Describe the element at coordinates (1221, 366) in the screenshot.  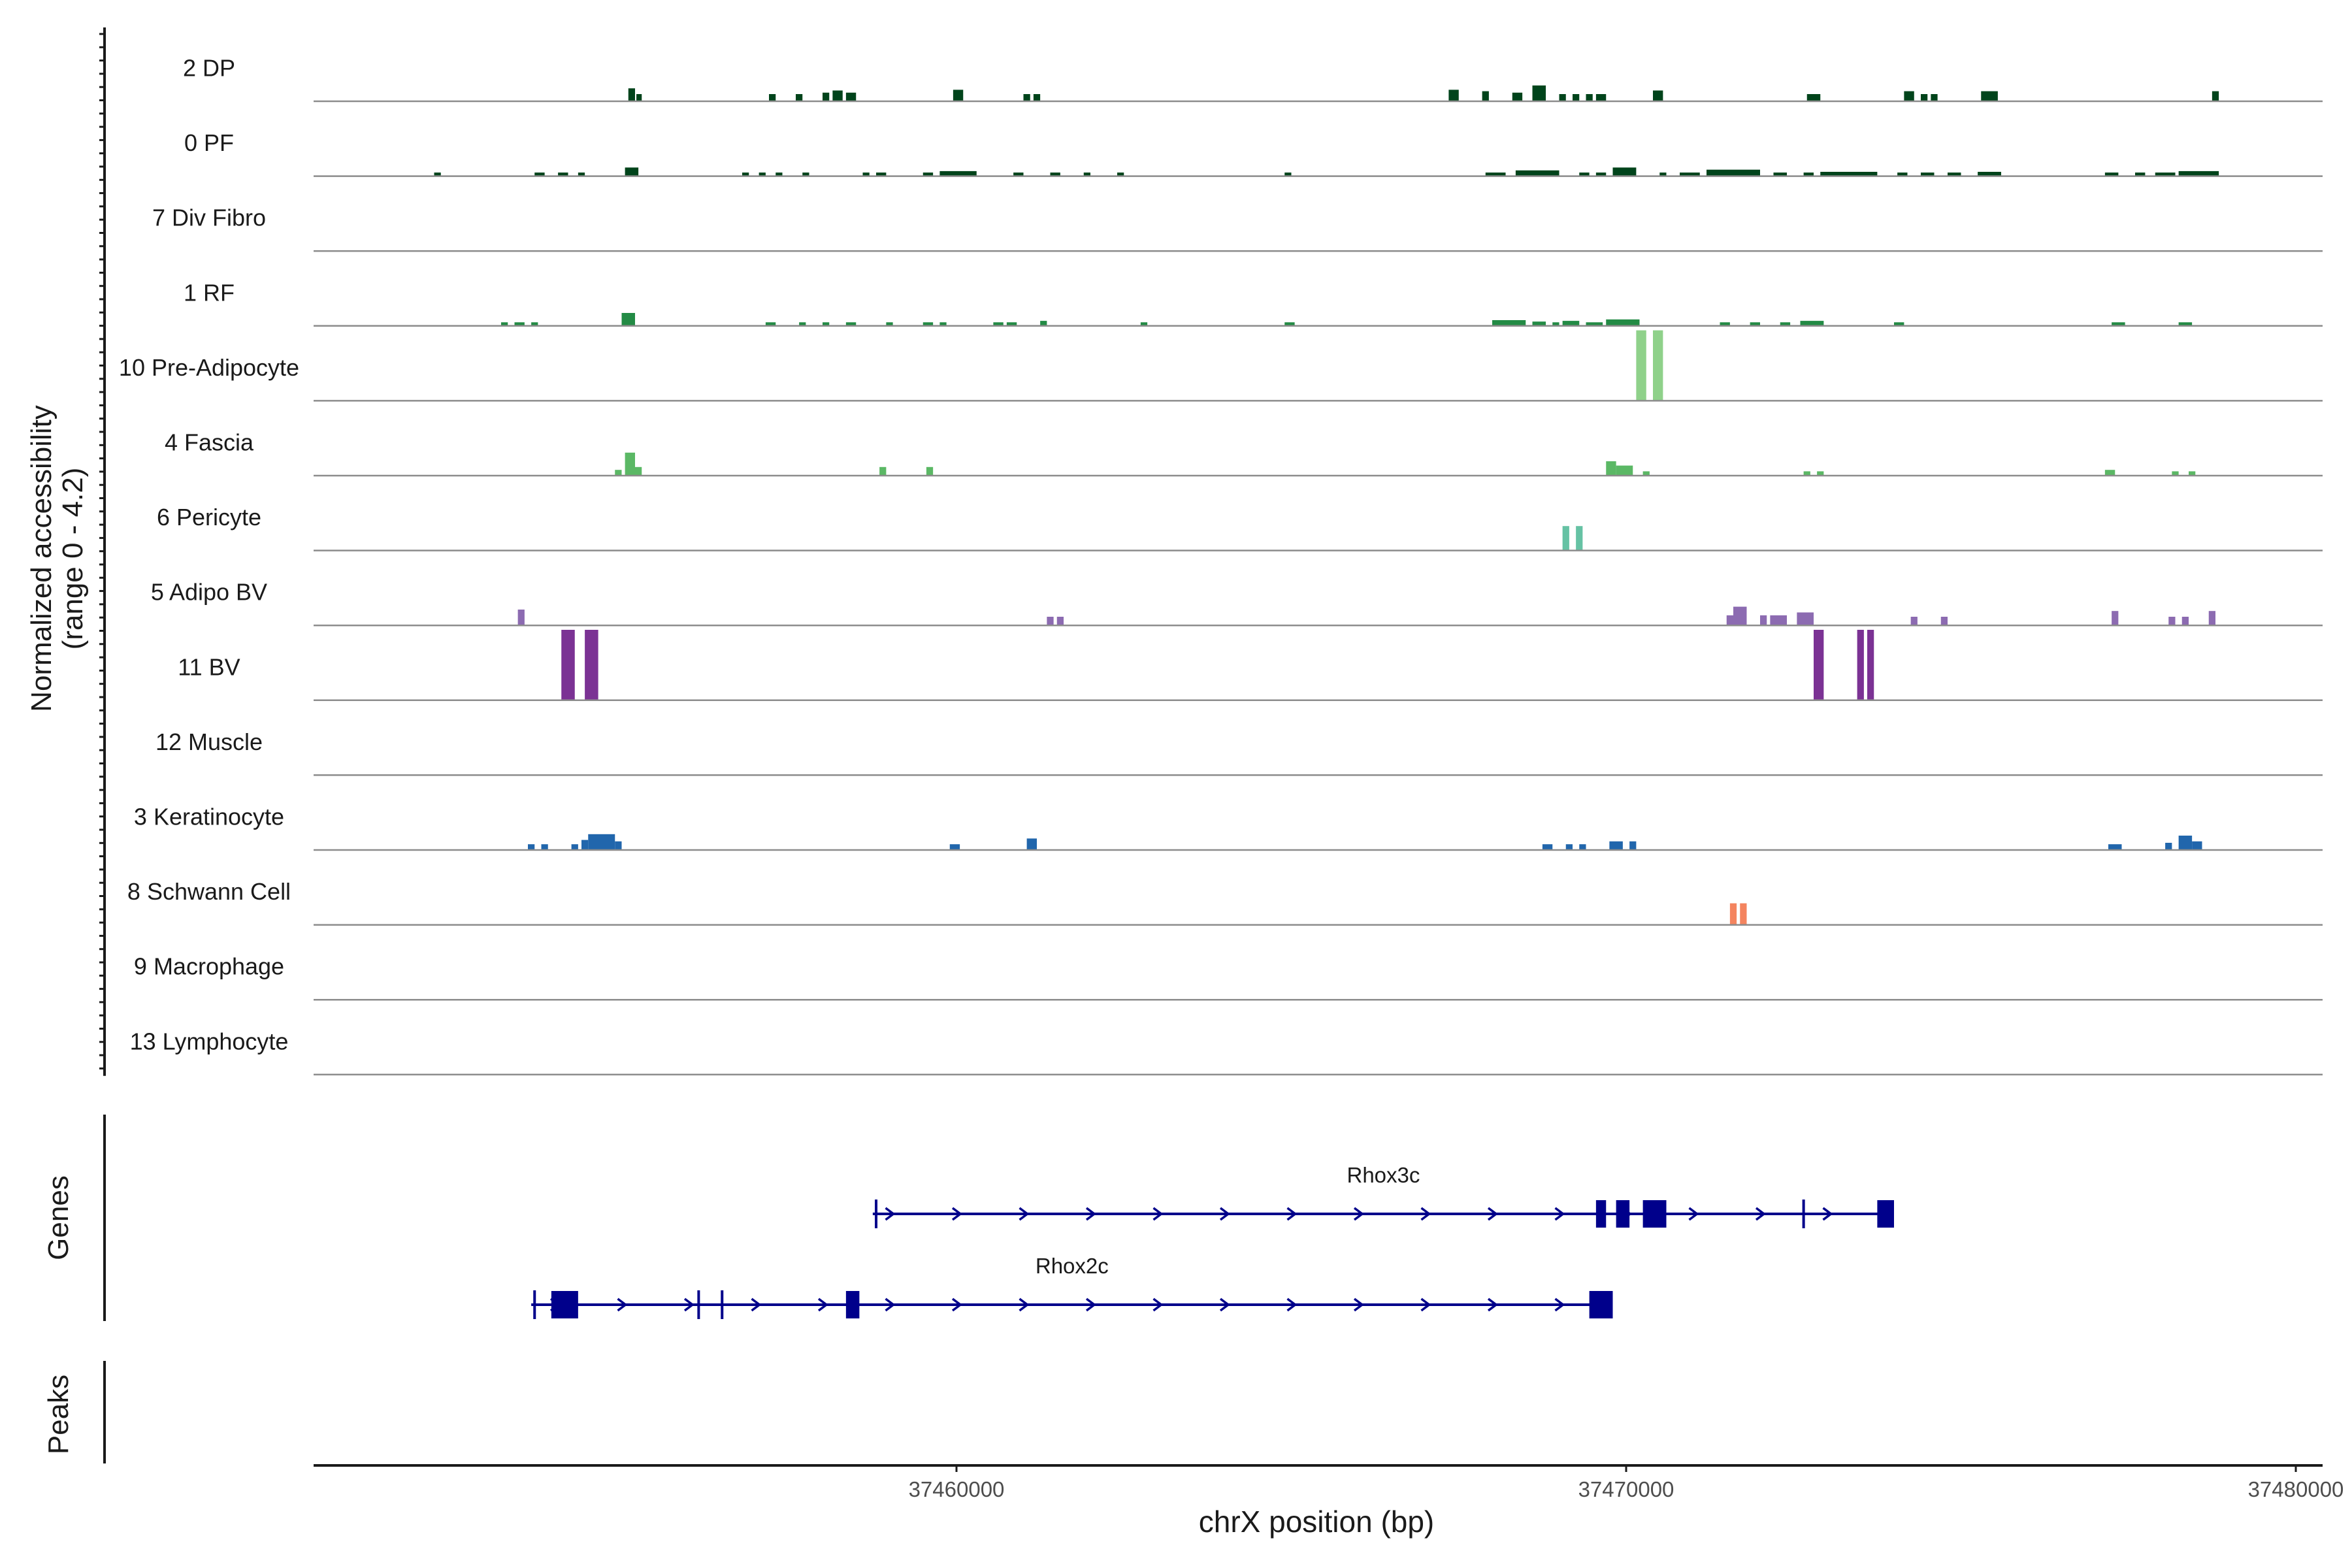
I see `track: 10 Pre-Adipocyte` at that location.